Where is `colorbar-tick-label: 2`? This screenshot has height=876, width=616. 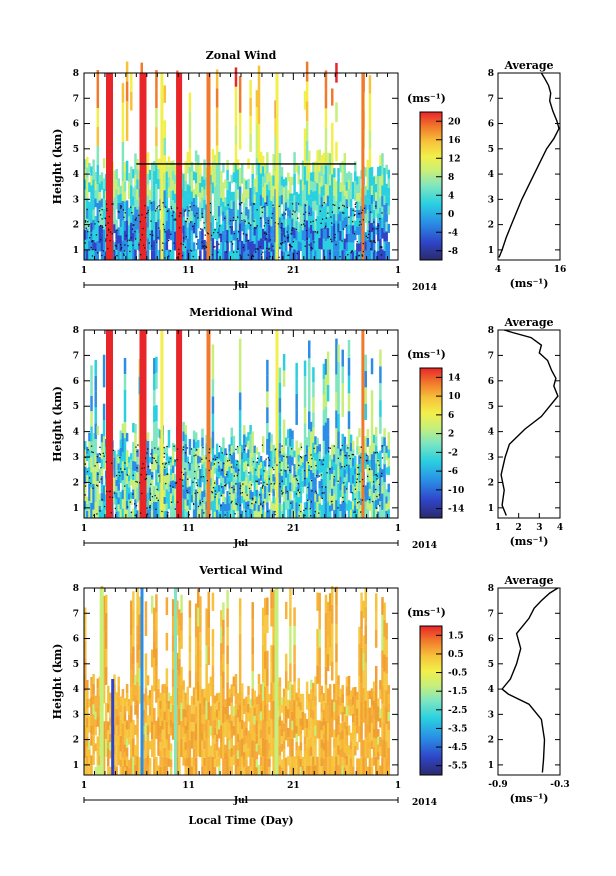
colorbar-tick-label: 2 is located at coordinates (451, 435).